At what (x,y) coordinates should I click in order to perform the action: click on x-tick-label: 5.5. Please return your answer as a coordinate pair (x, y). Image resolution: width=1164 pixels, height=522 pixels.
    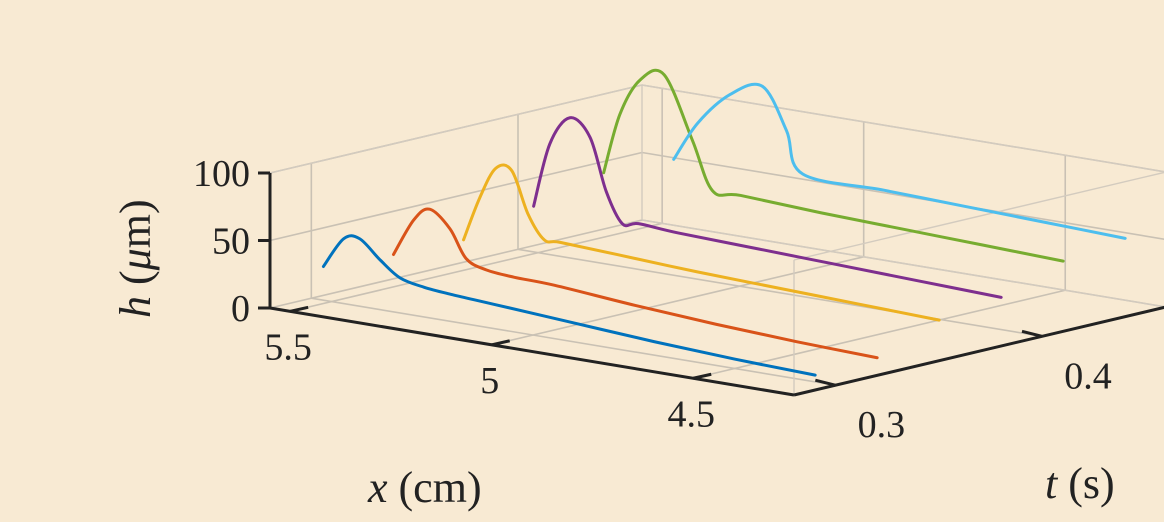
    Looking at the image, I should click on (288, 347).